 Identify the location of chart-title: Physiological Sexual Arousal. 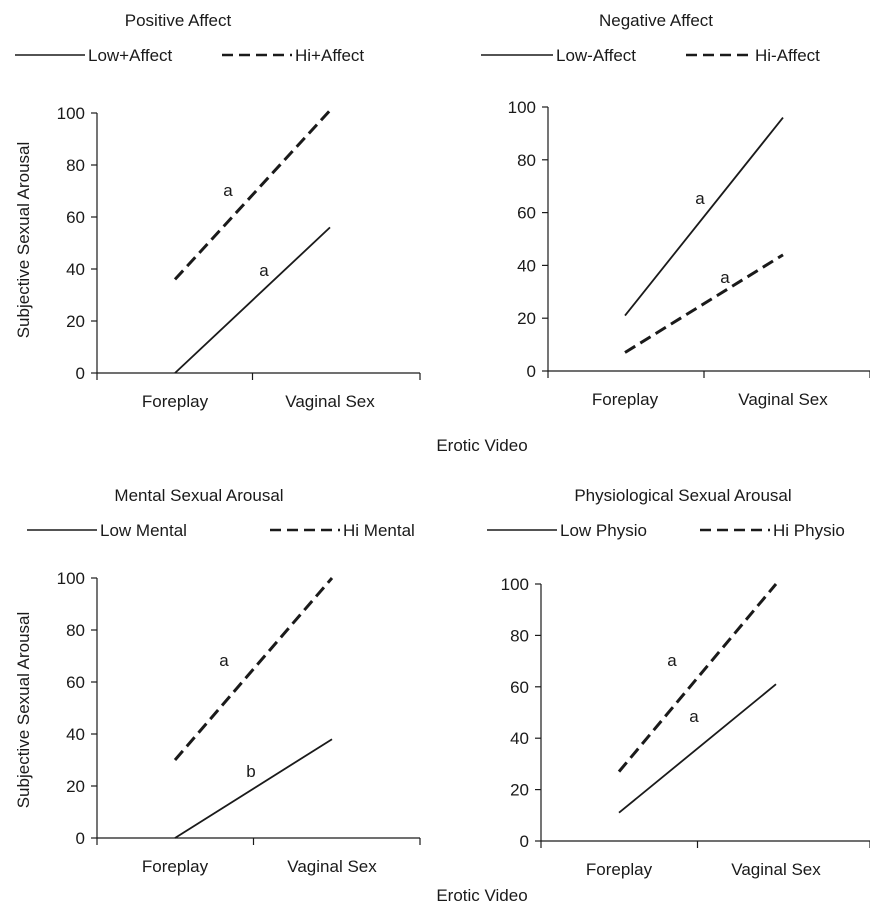
(682, 495).